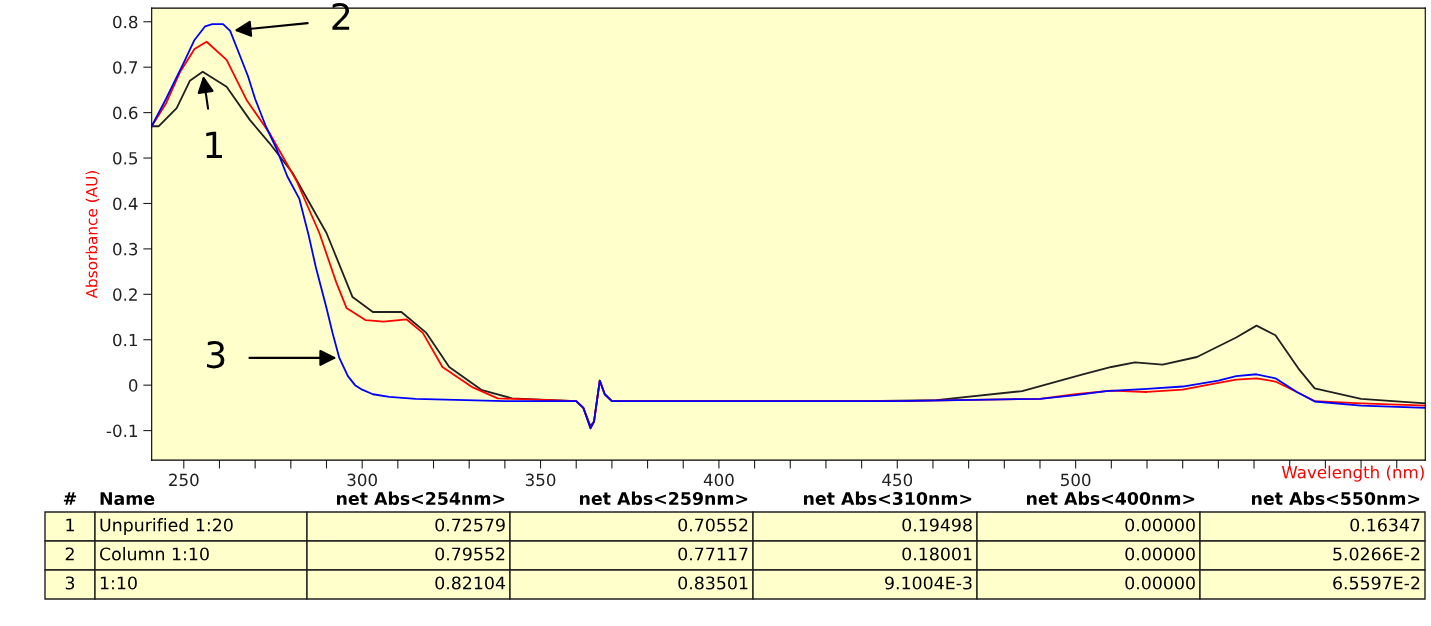  Describe the element at coordinates (70, 525) in the screenshot. I see `text: 1` at that location.